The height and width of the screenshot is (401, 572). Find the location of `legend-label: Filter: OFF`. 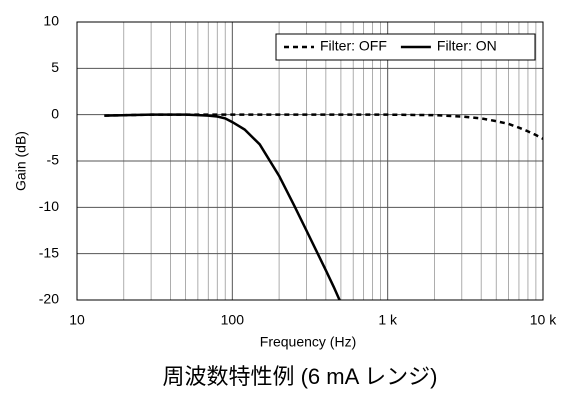

legend-label: Filter: OFF is located at coordinates (353, 46).